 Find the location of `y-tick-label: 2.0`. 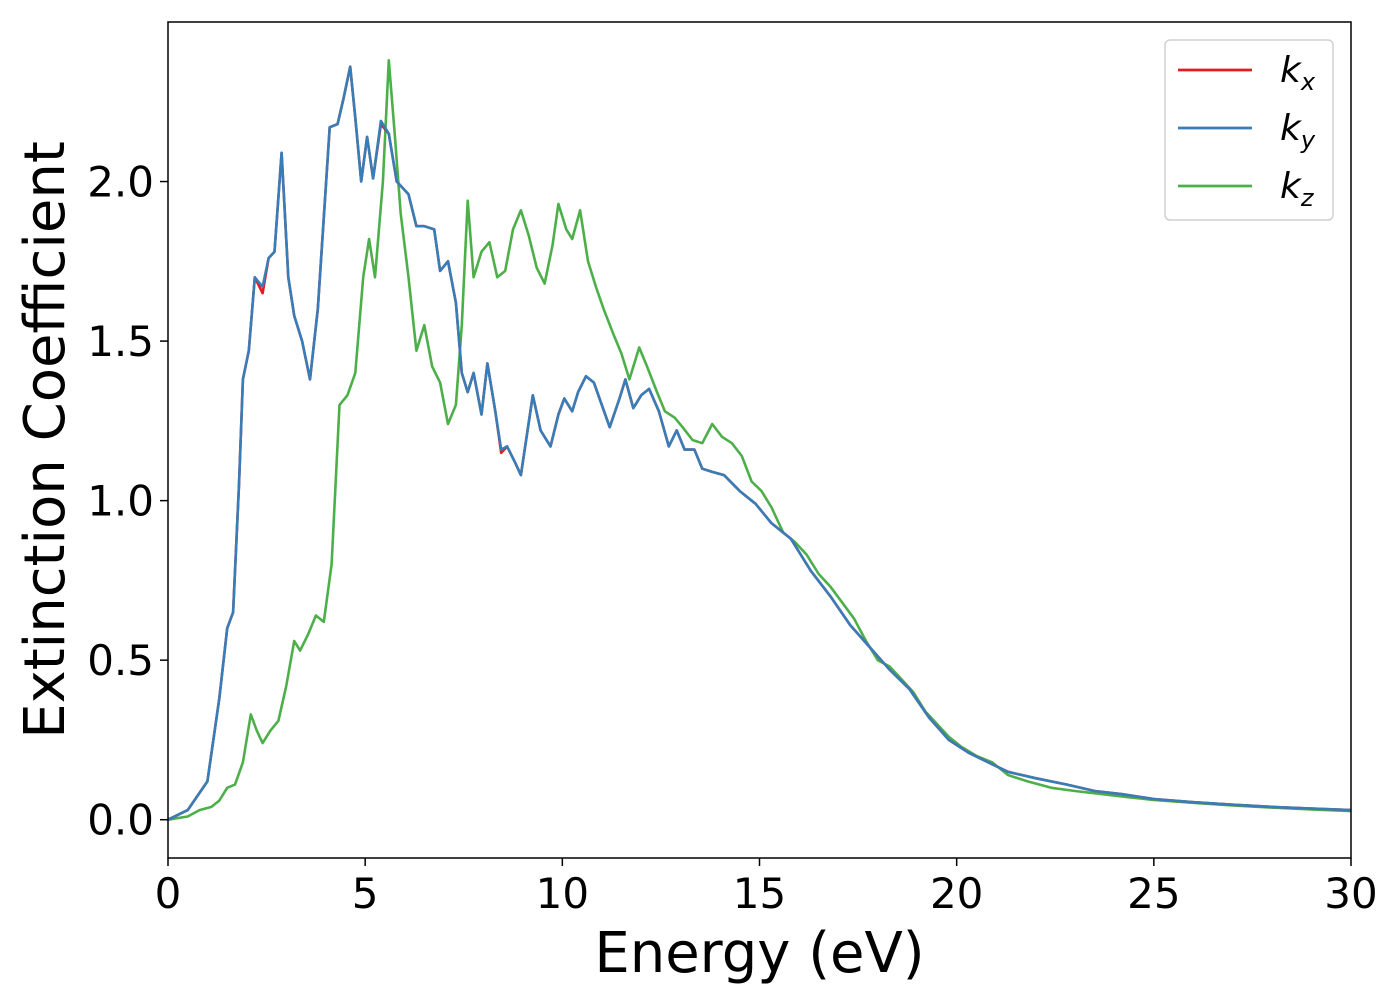

y-tick-label: 2.0 is located at coordinates (120, 182).